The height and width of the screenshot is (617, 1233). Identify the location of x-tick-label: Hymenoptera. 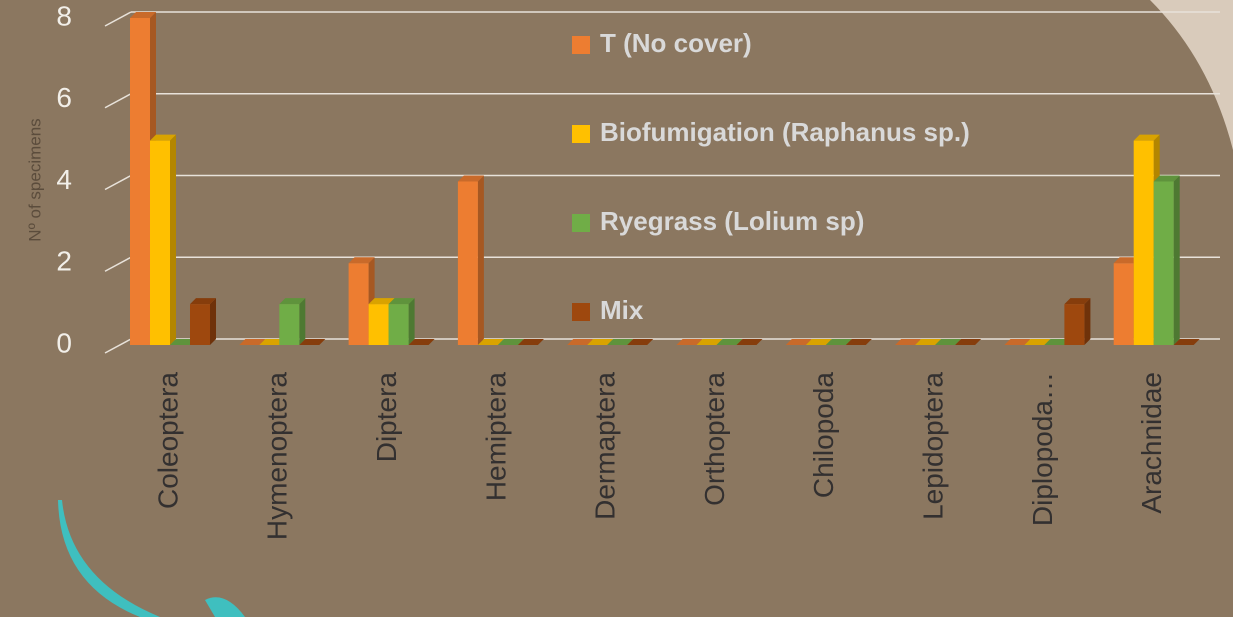
(277, 456).